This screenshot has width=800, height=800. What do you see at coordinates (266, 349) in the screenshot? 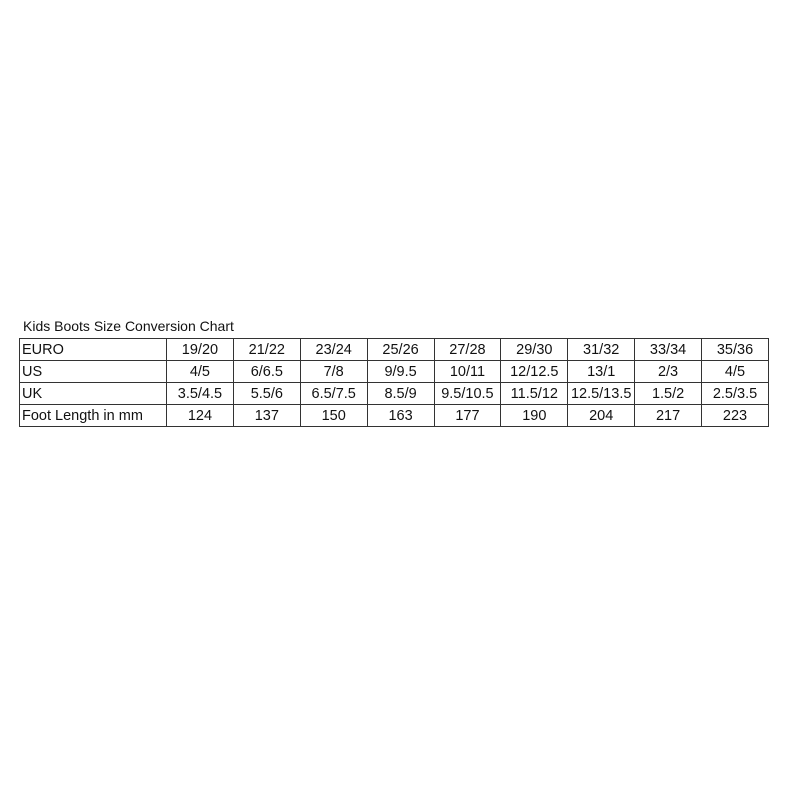
I see `table-cell: 21/22` at bounding box center [266, 349].